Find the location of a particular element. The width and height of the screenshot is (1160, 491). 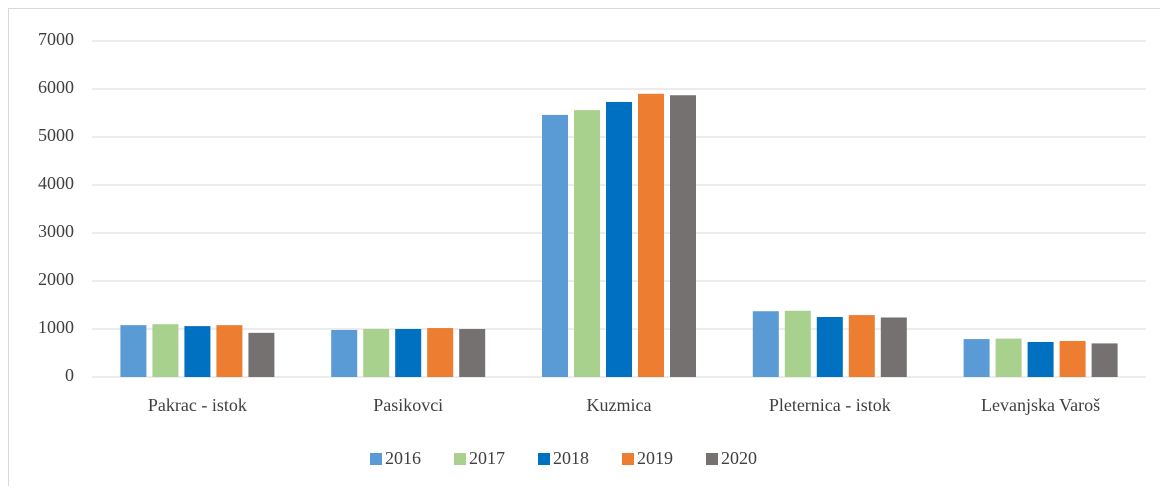

legend-label: 2017 is located at coordinates (487, 458).